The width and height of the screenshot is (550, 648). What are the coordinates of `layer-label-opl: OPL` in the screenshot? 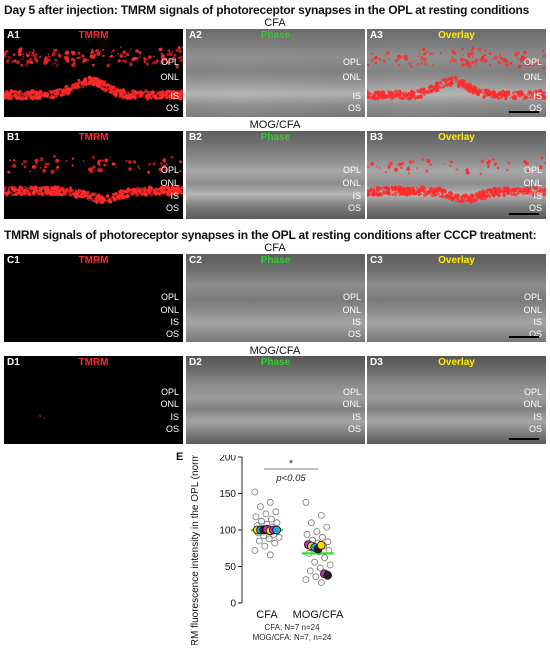 It's located at (169, 170).